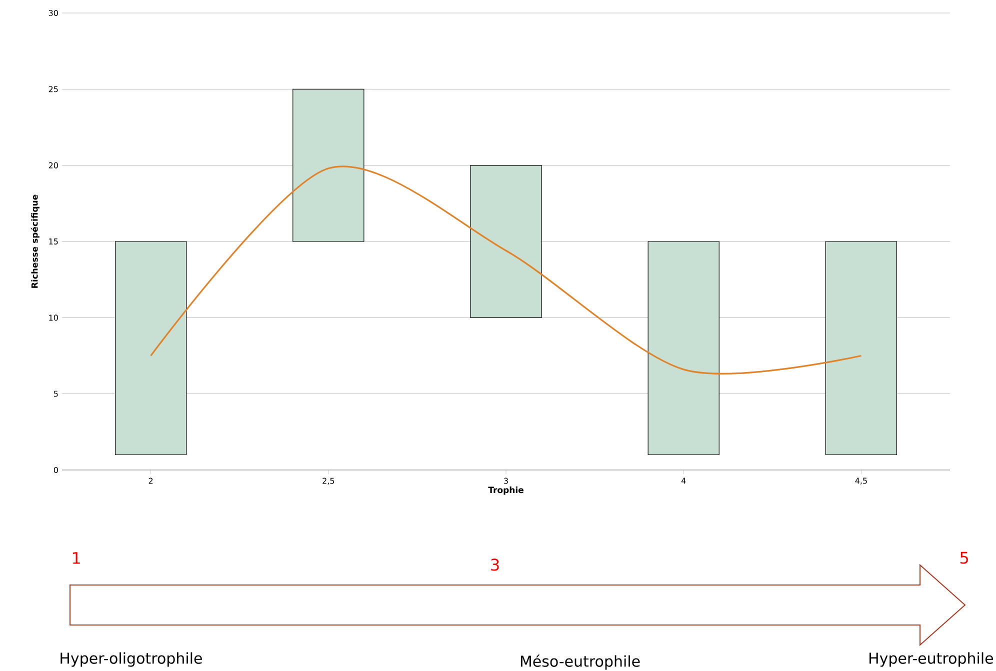 The width and height of the screenshot is (996, 671). I want to click on x-tick-label: 3, so click(506, 481).